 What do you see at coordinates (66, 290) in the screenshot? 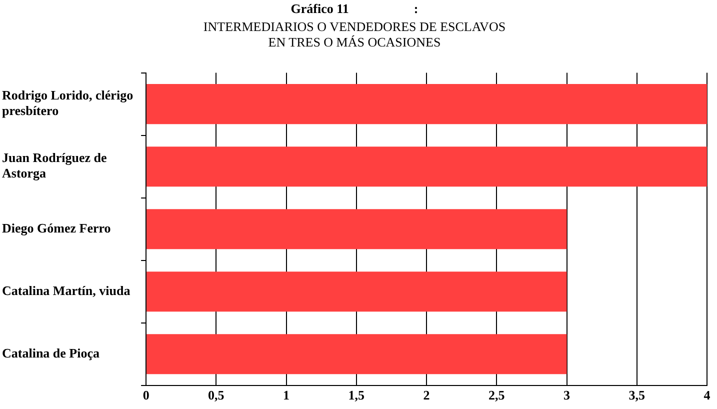
I see `y-tick-label: Catalina Martín, viuda` at bounding box center [66, 290].